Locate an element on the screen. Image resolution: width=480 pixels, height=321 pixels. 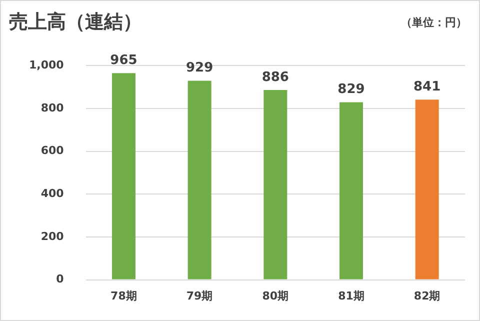
x-tick-label: 81期 is located at coordinates (351, 295).